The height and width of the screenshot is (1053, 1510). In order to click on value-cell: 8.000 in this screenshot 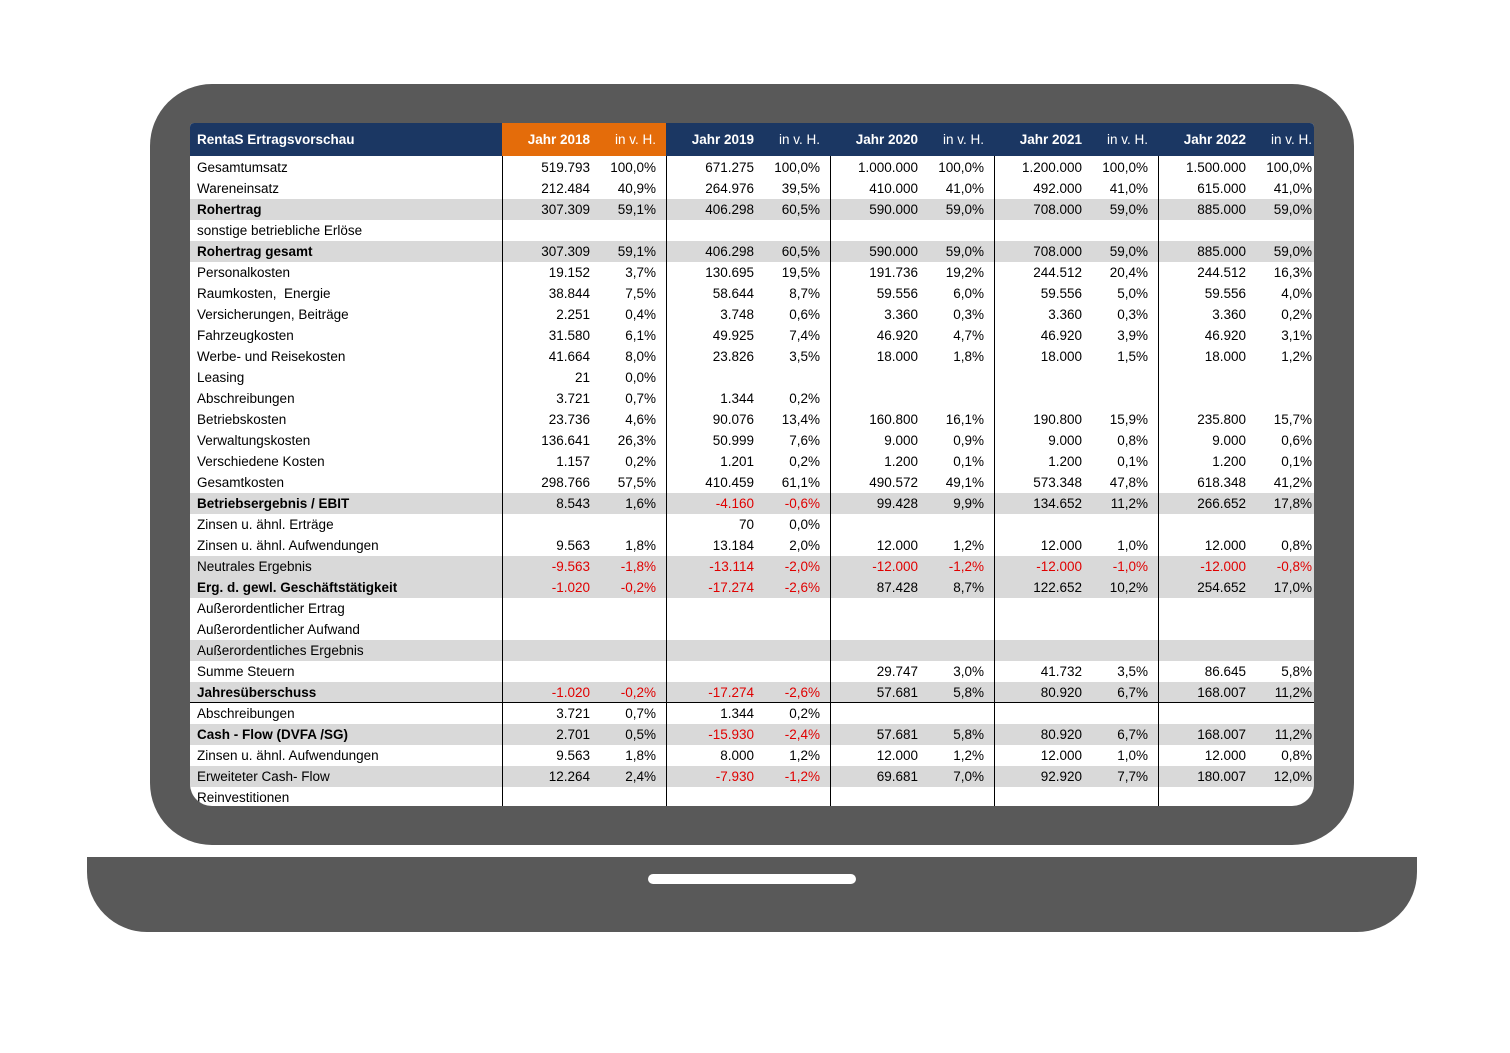, I will do `click(737, 755)`.